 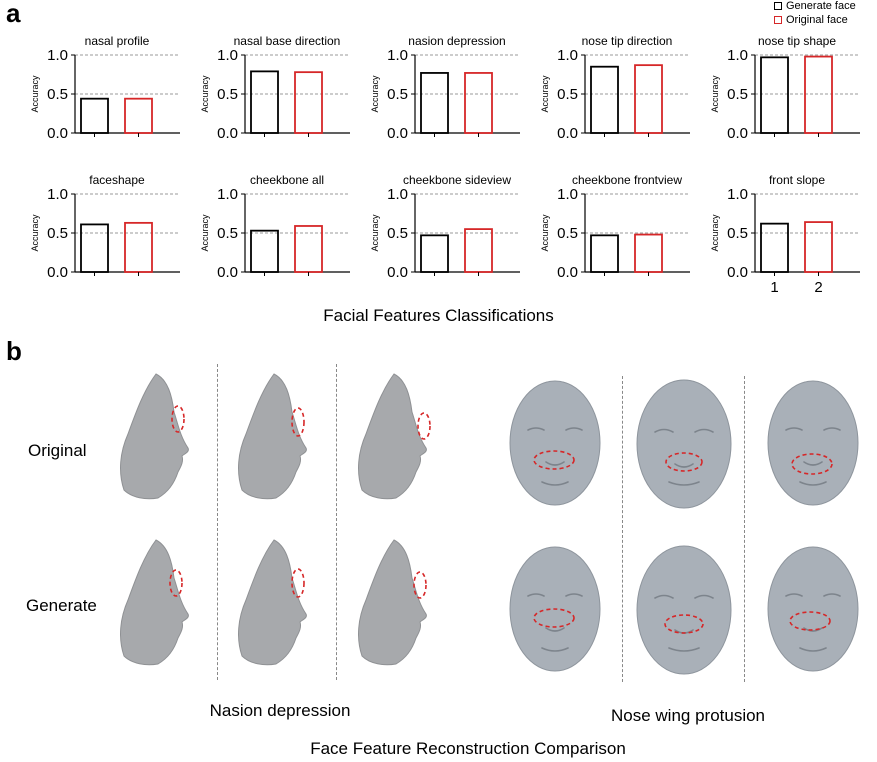 I want to click on subplot-2-ytick-label-2: 1.0, so click(x=227, y=55).